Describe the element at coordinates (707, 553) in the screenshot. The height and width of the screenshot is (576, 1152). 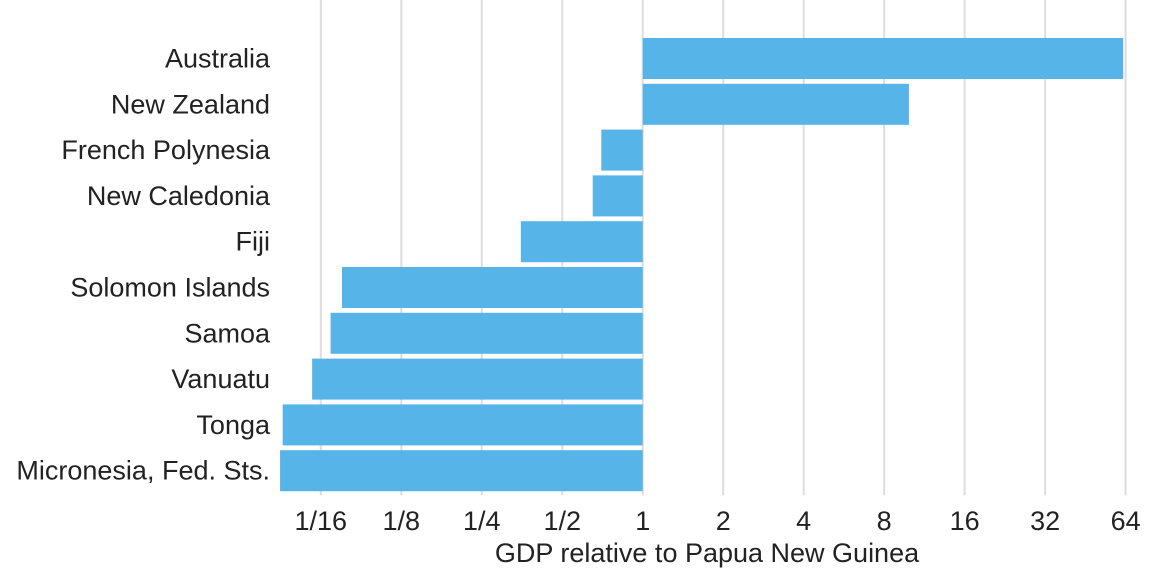
I see `x-axis-title: GDP relative to Papua New Guinea` at that location.